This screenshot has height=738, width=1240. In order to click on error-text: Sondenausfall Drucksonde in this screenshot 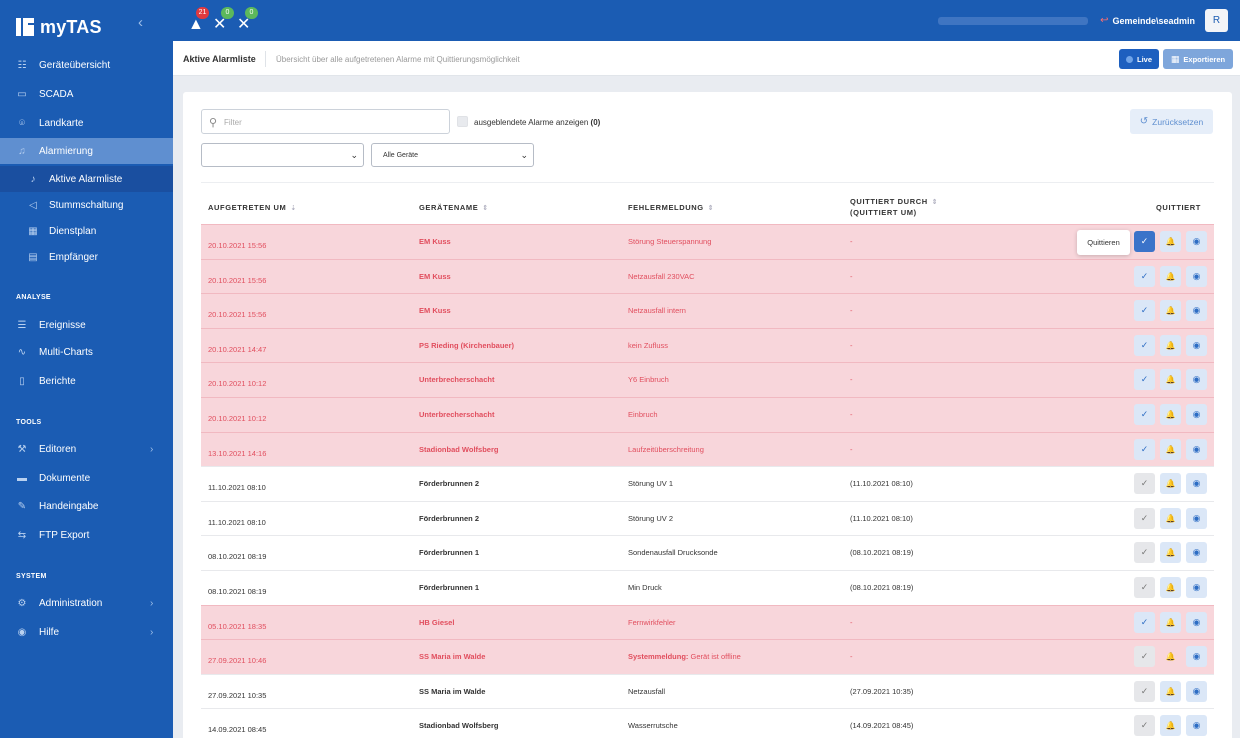, I will do `click(673, 553)`.